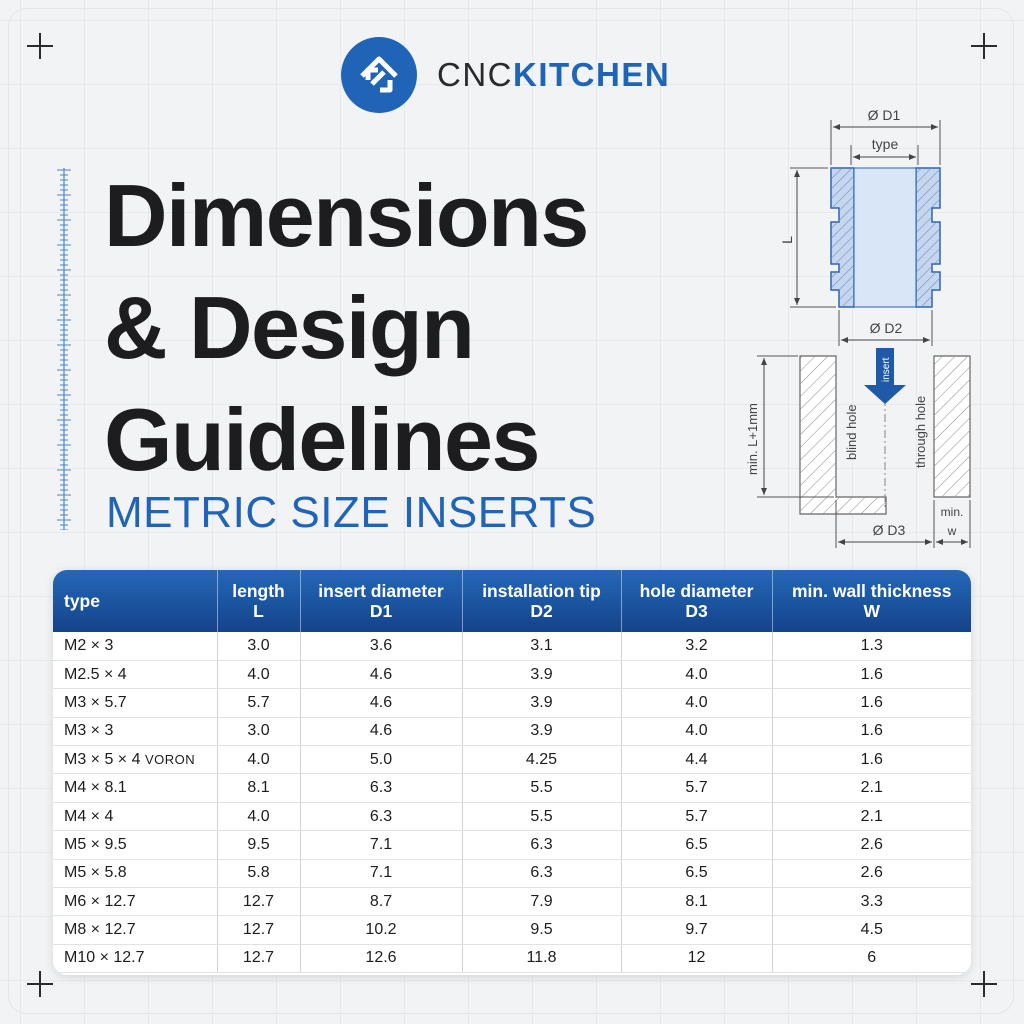 The width and height of the screenshot is (1024, 1024). I want to click on col-header-insert-diameter: insert diameter D1, so click(381, 601).